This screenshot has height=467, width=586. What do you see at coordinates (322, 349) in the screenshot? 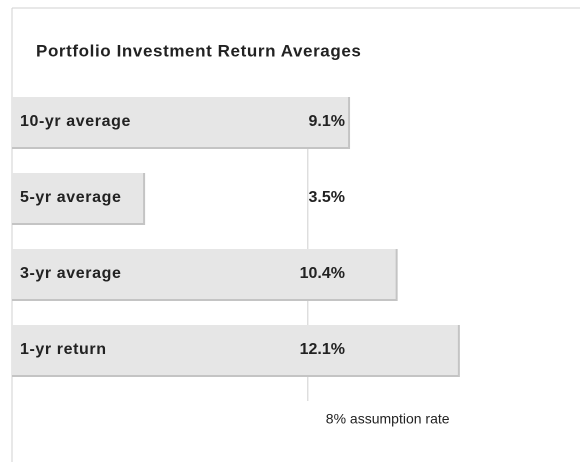
I see `value-label: 12.1%` at bounding box center [322, 349].